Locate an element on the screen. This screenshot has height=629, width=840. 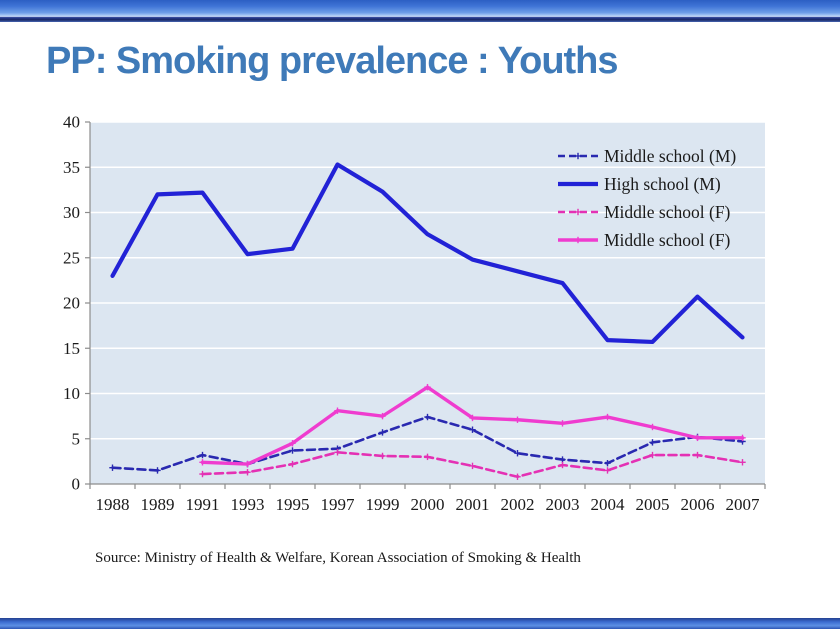
legend-label: High school (M) is located at coordinates (662, 184).